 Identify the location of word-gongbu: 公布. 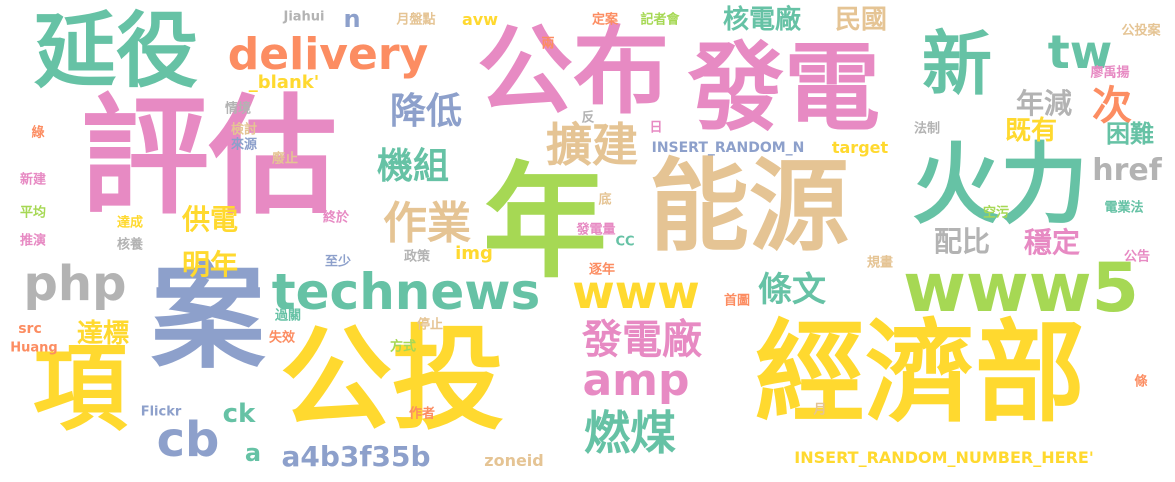
(573, 71).